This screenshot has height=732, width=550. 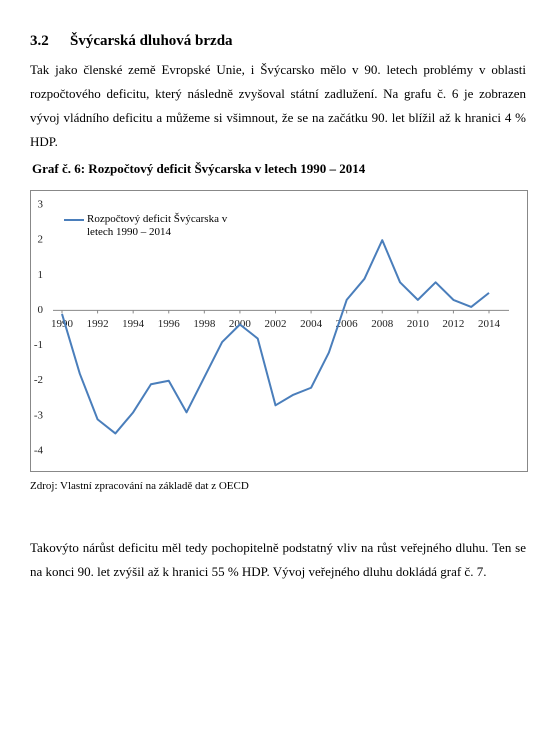 I want to click on x-tick-label: 1992, so click(x=98, y=324).